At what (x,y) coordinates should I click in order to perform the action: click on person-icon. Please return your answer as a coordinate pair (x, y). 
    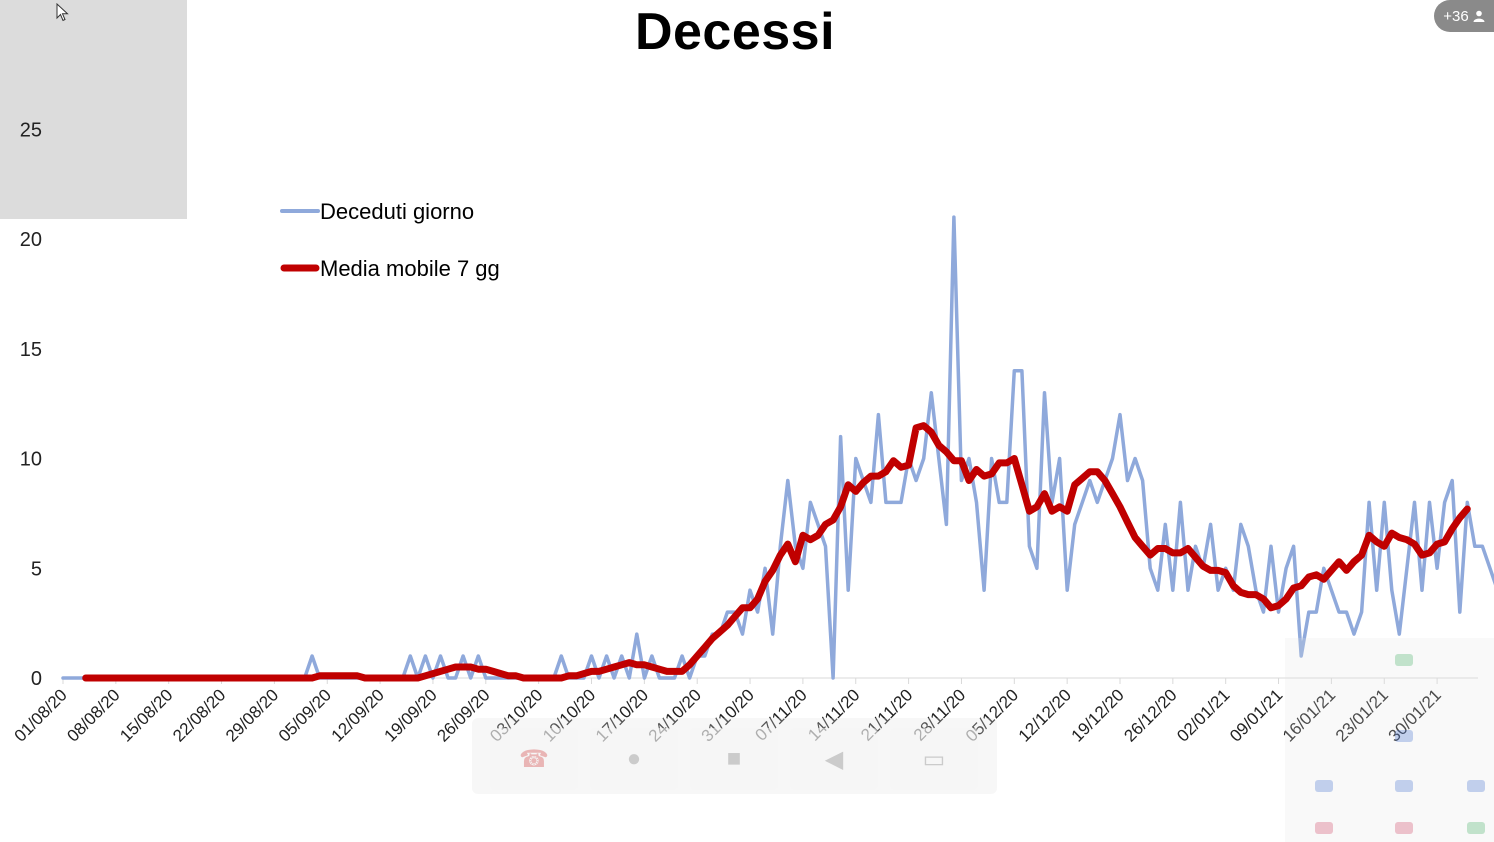
    Looking at the image, I should click on (1479, 16).